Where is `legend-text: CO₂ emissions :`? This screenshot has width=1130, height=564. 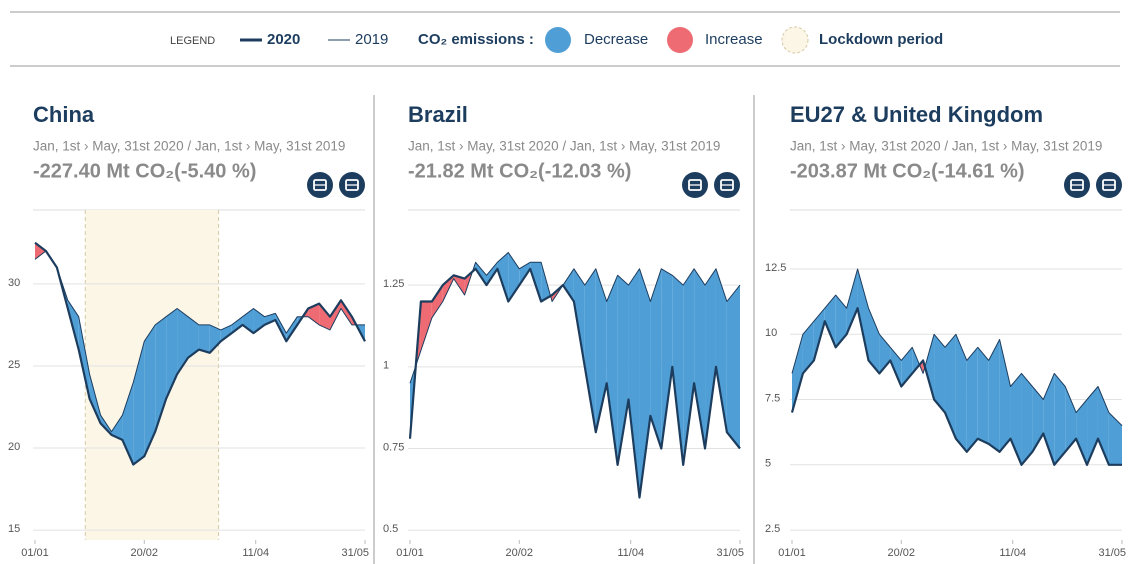 legend-text: CO₂ emissions : is located at coordinates (476, 39).